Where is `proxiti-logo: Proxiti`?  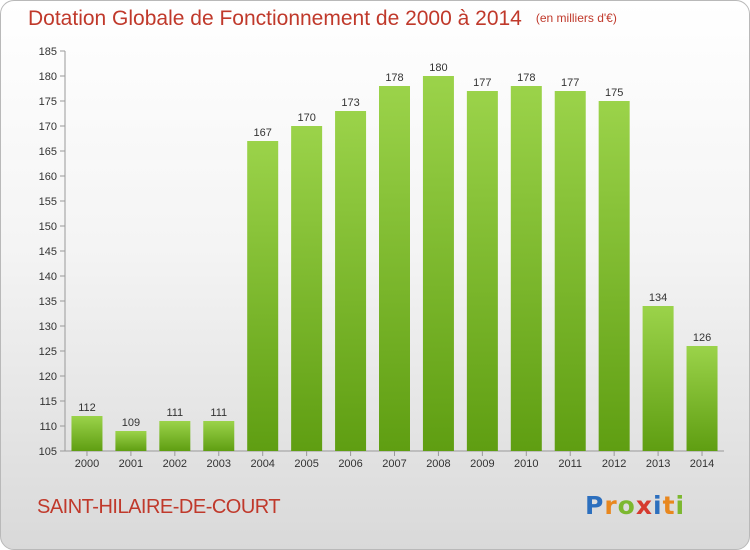 proxiti-logo: Proxiti is located at coordinates (635, 505).